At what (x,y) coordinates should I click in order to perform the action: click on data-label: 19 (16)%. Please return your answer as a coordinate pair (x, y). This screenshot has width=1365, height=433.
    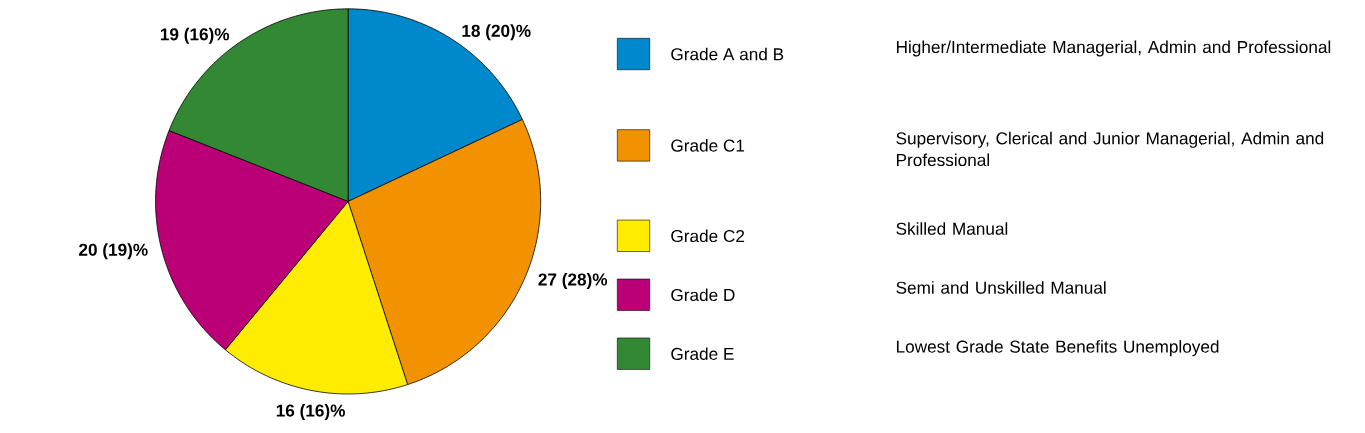
    Looking at the image, I should click on (195, 35).